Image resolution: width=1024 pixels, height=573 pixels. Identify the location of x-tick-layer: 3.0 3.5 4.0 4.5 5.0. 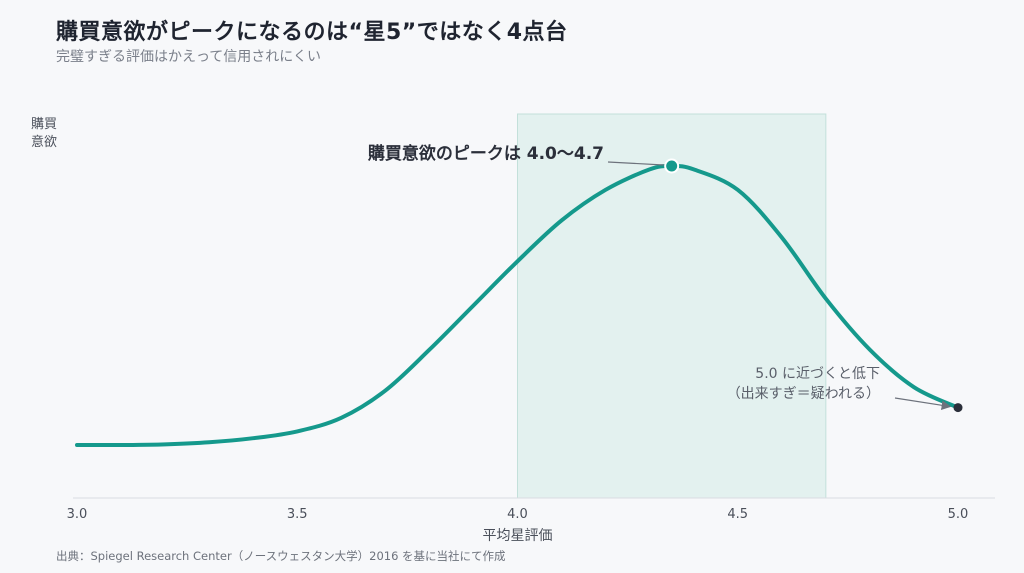
(518, 514).